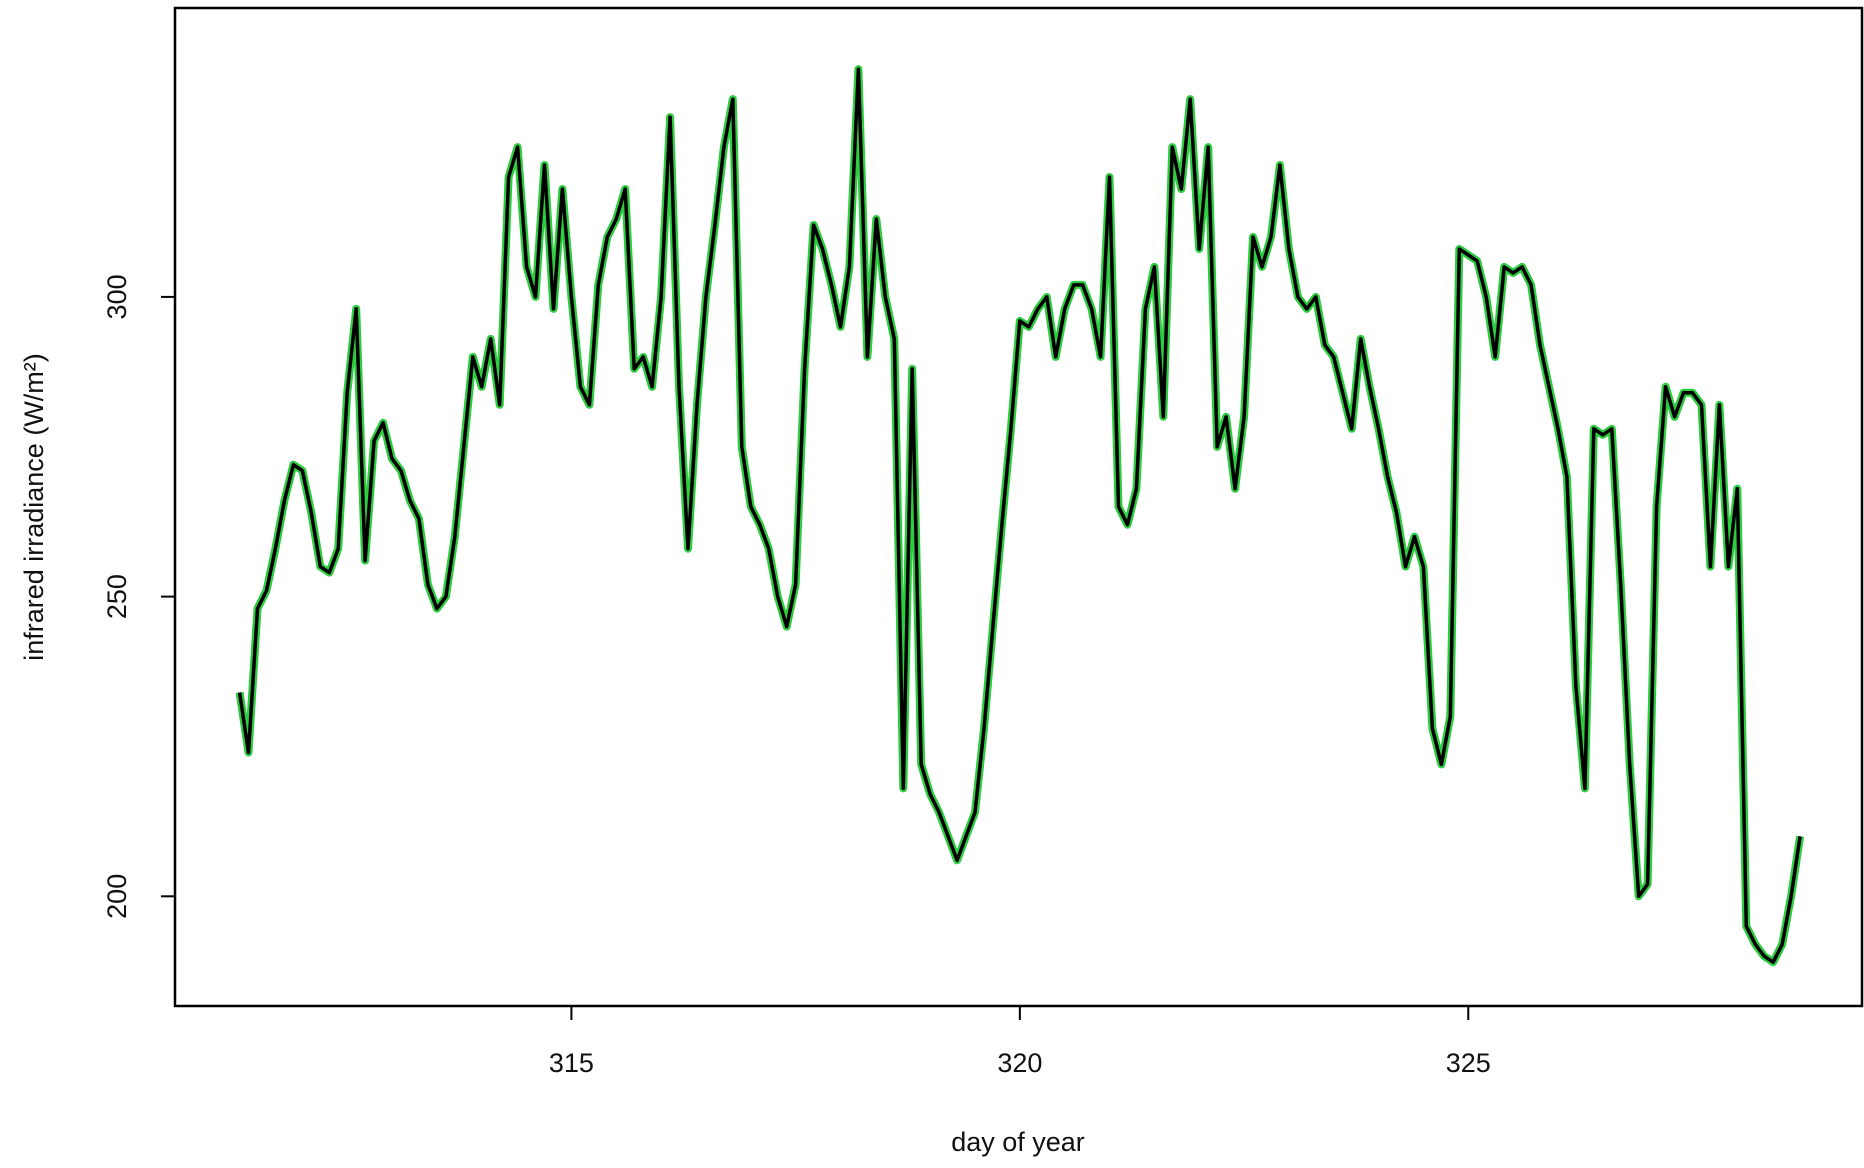 The width and height of the screenshot is (1864, 1168). What do you see at coordinates (117, 596) in the screenshot?
I see `y-tick-label: 250` at bounding box center [117, 596].